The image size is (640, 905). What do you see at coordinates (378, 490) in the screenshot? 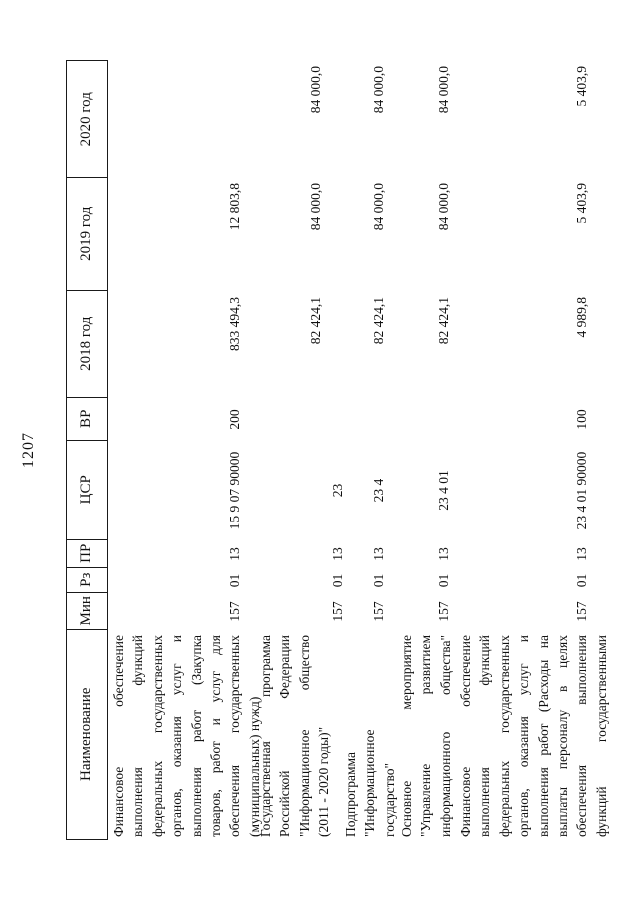
I see `cell-csr: 23 4` at bounding box center [378, 490].